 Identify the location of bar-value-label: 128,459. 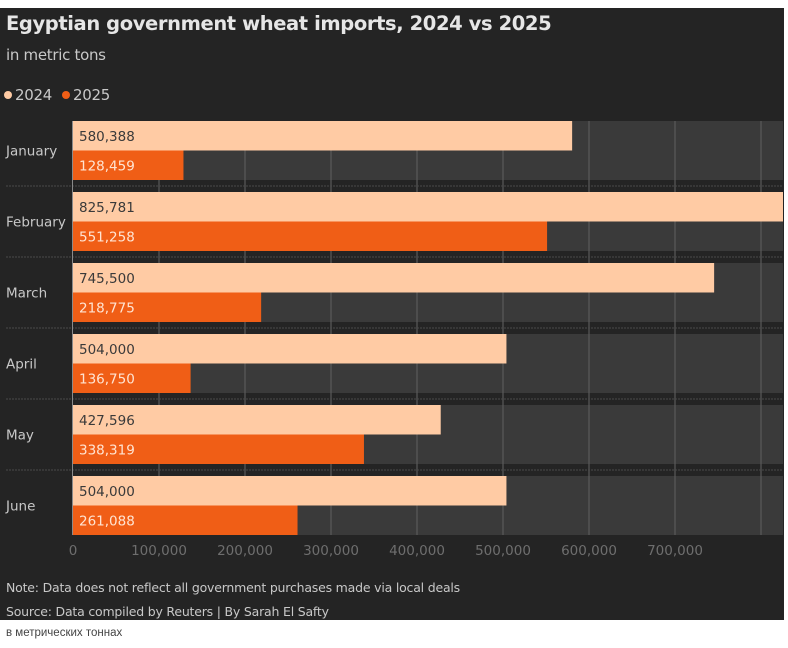
(107, 166).